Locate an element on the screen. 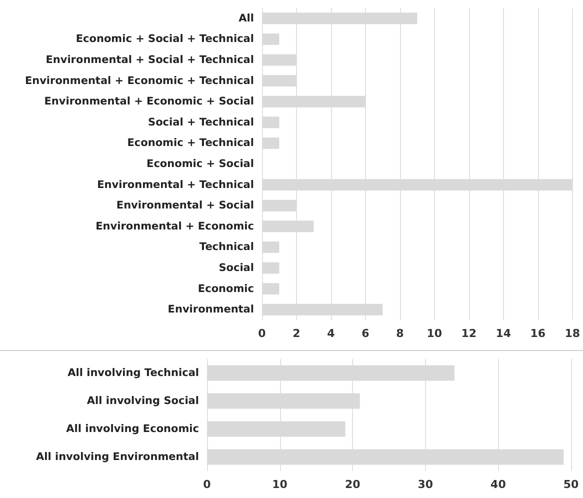 The height and width of the screenshot is (498, 583). x-tick-label: 50 is located at coordinates (571, 484).